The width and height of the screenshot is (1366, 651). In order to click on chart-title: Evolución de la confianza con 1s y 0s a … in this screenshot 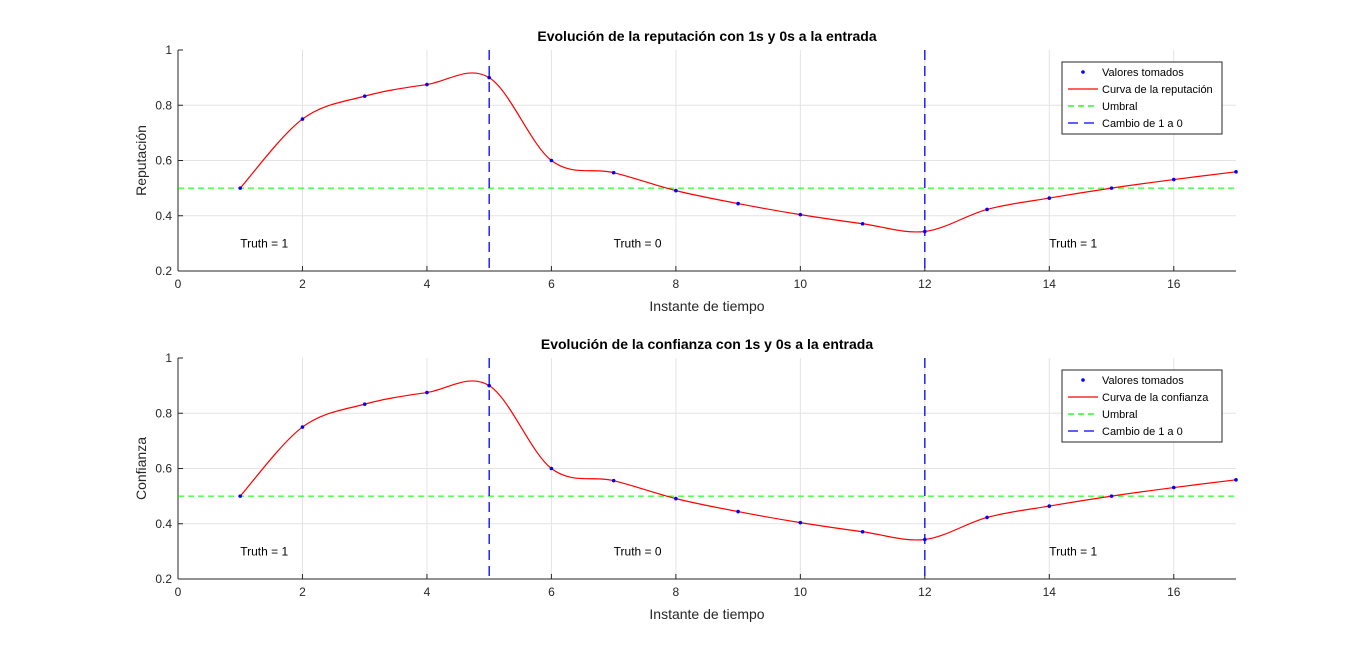, I will do `click(707, 344)`.